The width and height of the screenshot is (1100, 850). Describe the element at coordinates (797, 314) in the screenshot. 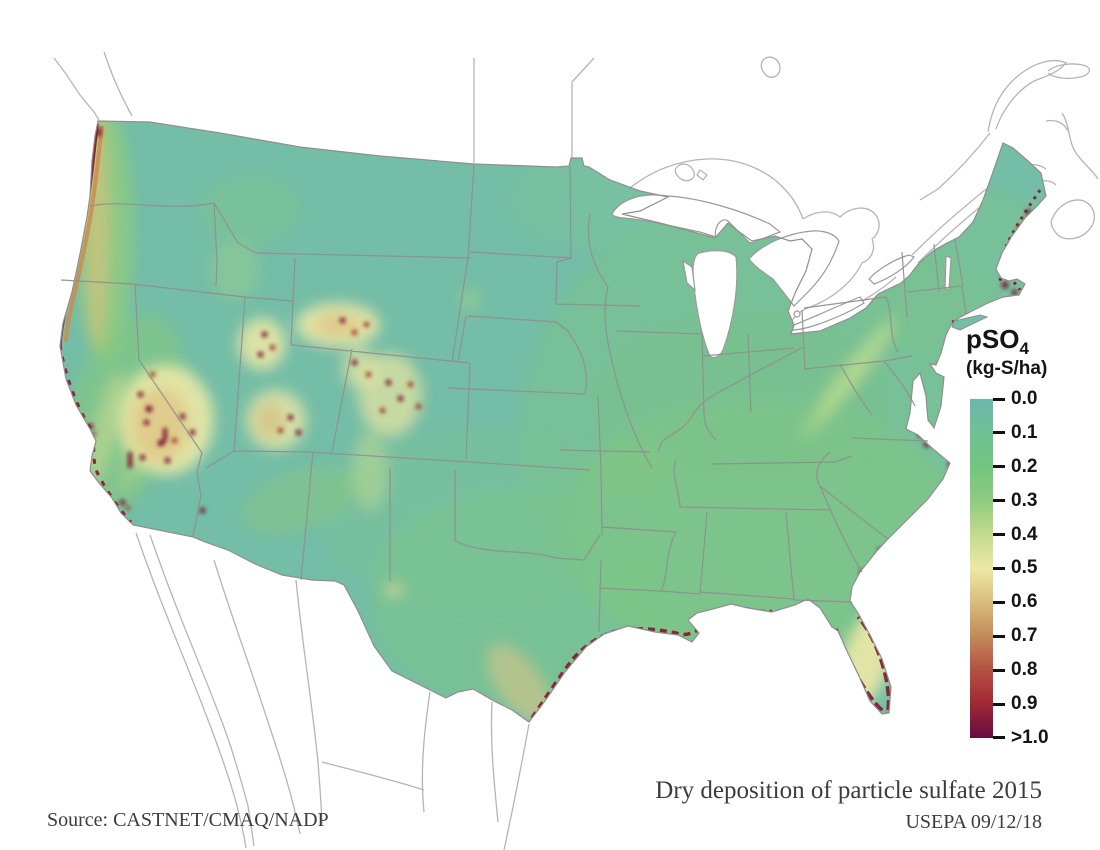

I see `lake-st-clair` at that location.